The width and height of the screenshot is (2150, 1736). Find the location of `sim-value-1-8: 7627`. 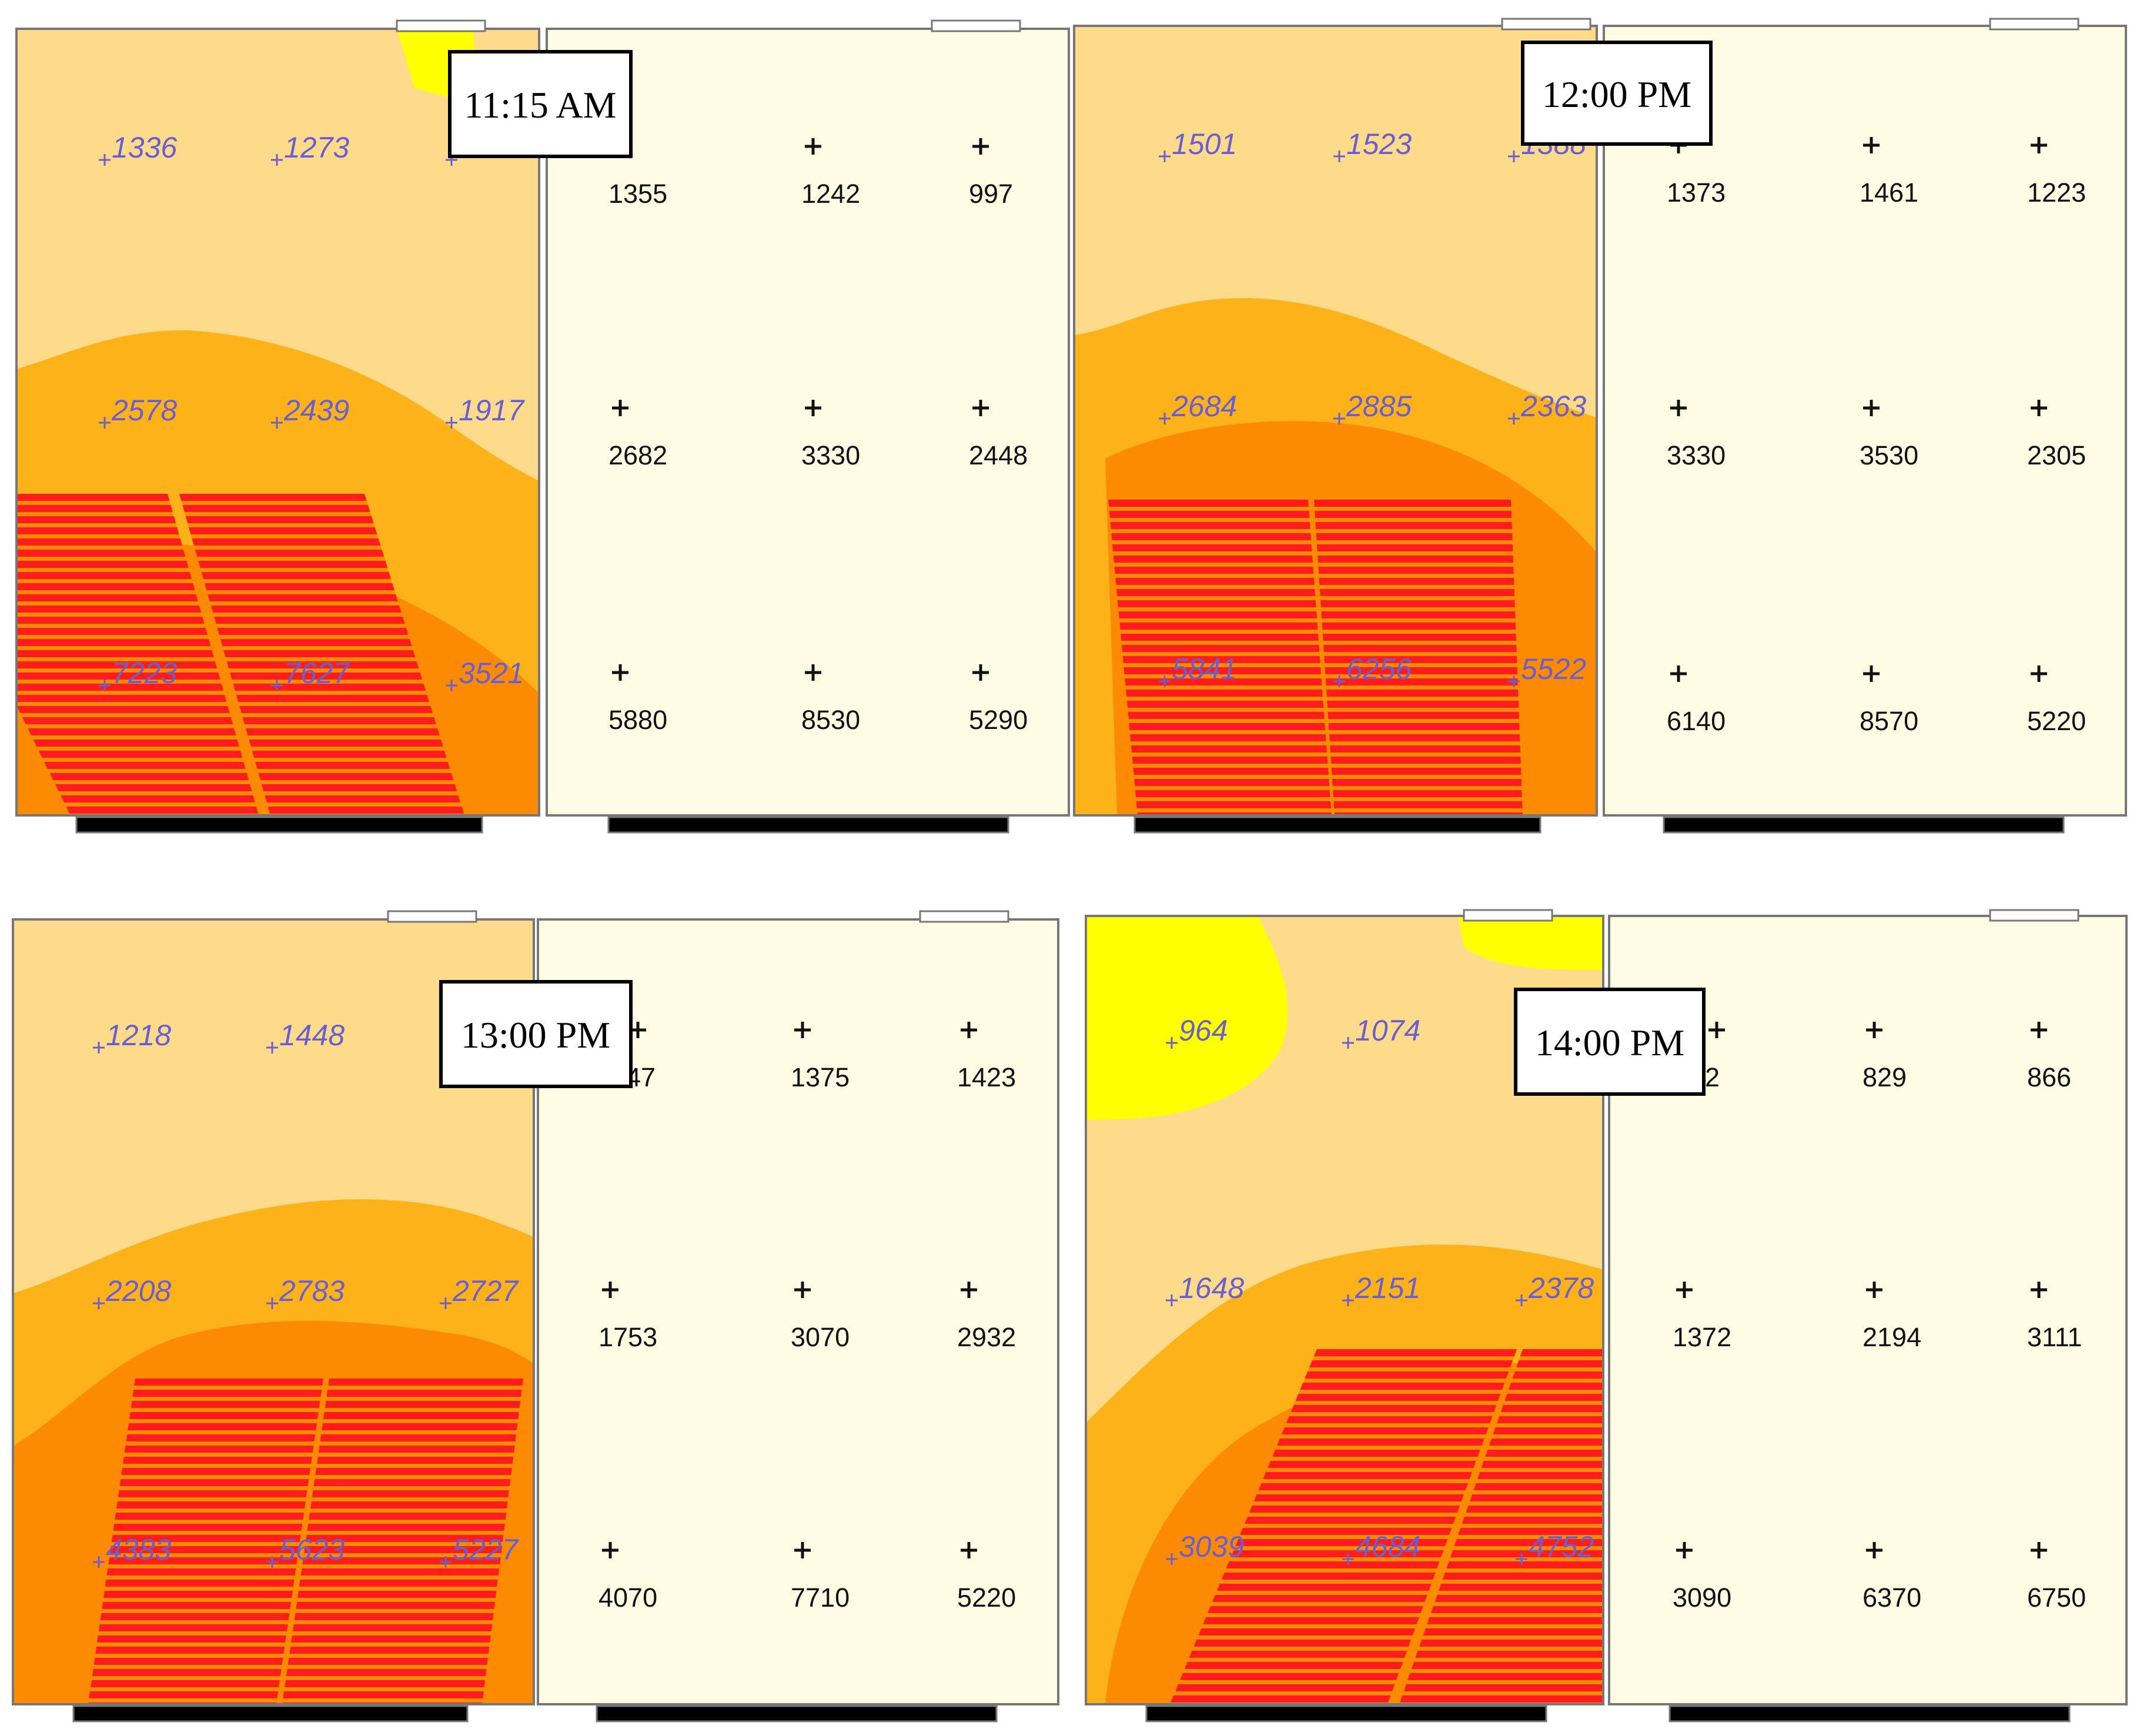

sim-value-1-8: 7627 is located at coordinates (317, 674).